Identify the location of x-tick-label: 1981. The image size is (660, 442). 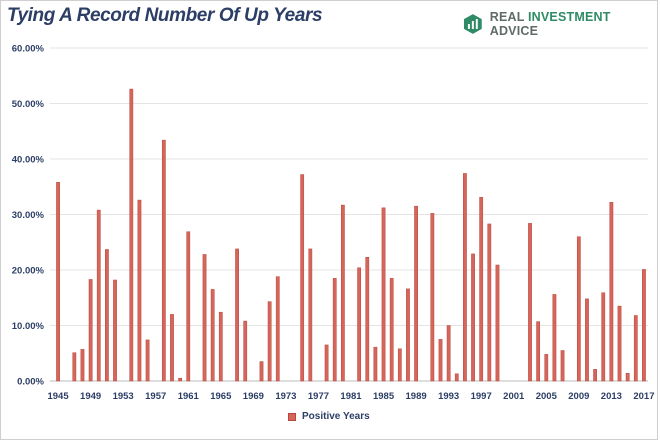
(351, 396).